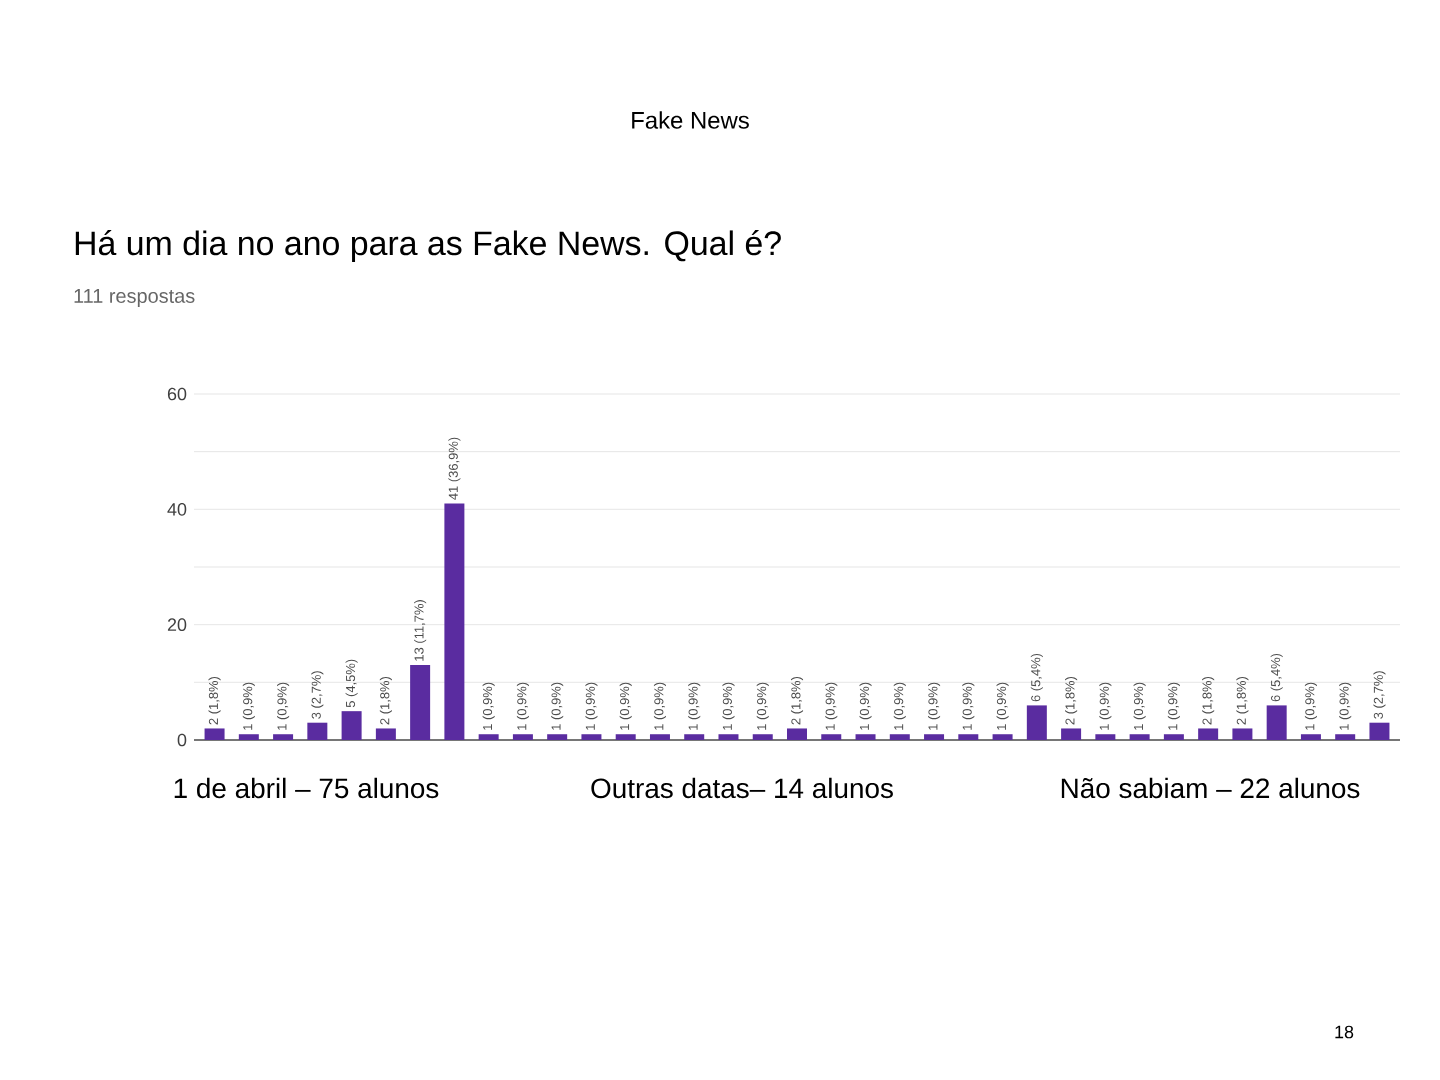 The height and width of the screenshot is (1080, 1440). I want to click on y-tick-label: 40, so click(177, 509).